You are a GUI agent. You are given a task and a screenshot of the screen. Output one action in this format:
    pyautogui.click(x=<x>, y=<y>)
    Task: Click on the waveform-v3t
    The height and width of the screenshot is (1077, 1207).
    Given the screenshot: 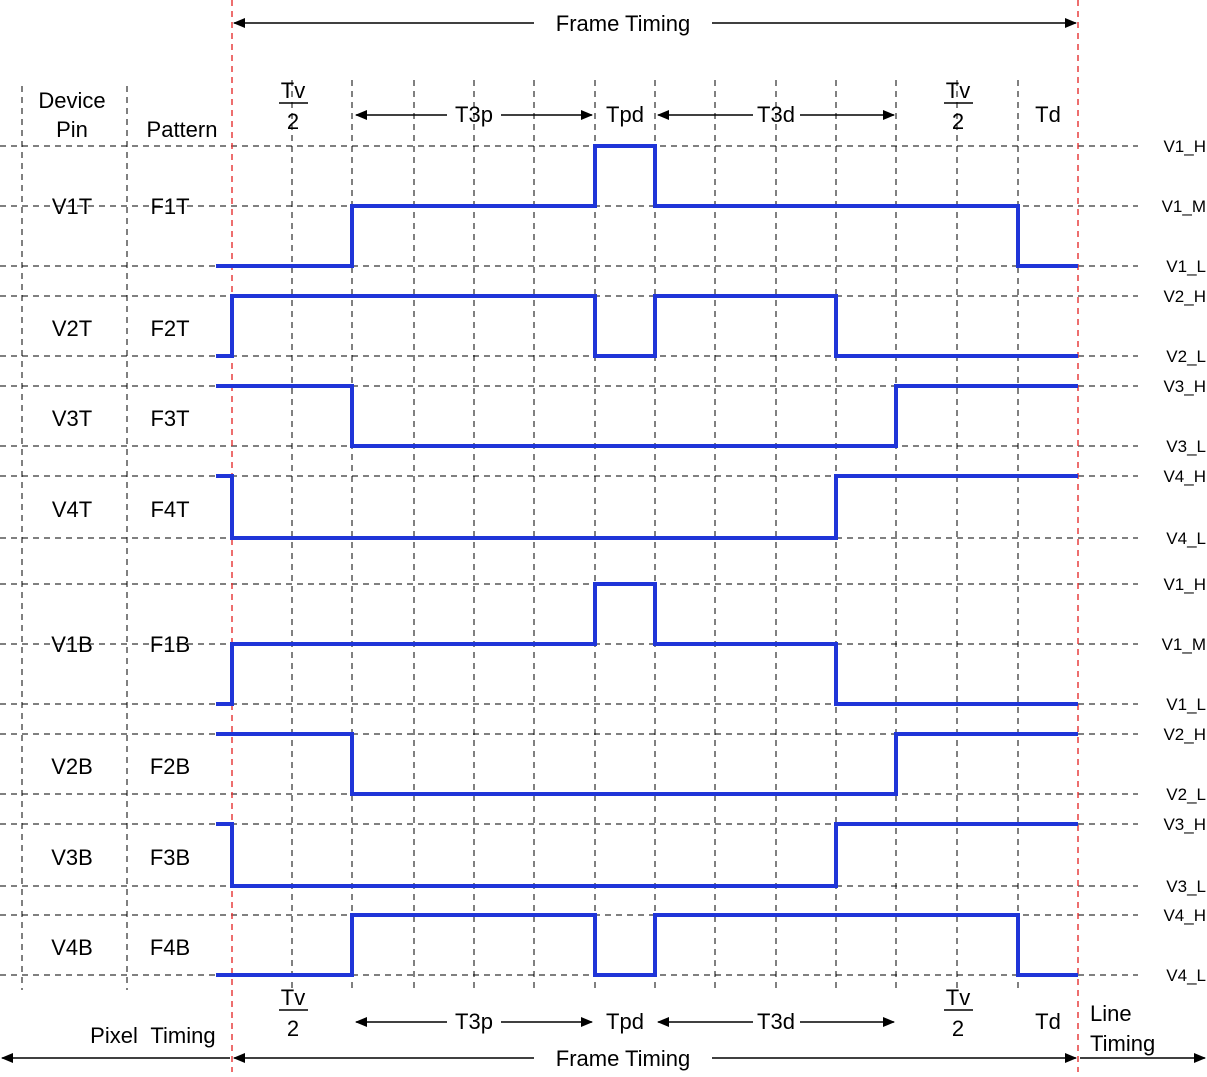 What is the action you would take?
    pyautogui.click(x=647, y=416)
    